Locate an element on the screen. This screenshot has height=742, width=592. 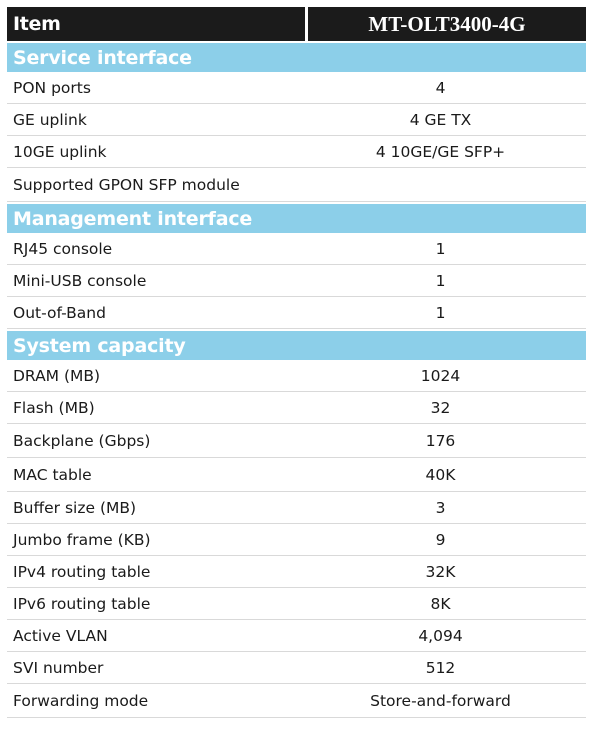
row-label: Out-of-Band is located at coordinates (59, 312).